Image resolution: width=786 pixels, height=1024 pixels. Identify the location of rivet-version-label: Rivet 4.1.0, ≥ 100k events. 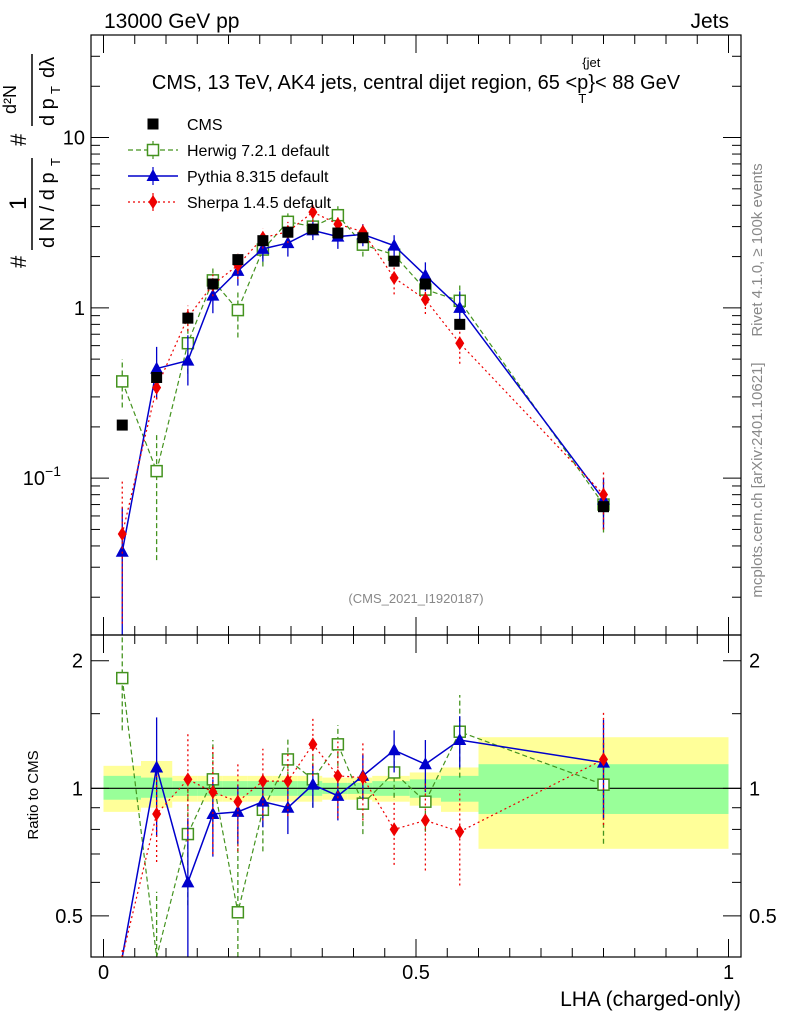
(757, 249).